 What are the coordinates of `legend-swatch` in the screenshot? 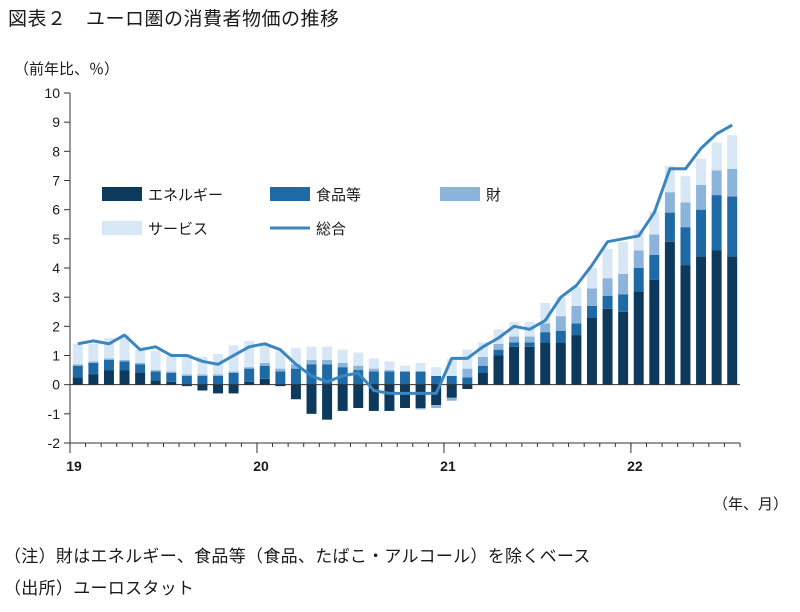 It's located at (122, 194).